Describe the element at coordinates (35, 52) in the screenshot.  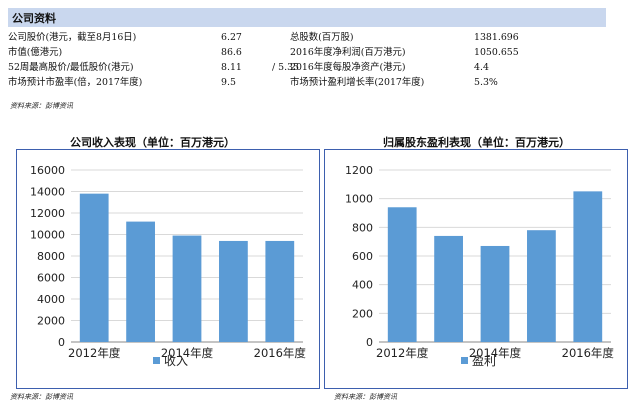
I see `info-label-left: 市值(億港元)` at that location.